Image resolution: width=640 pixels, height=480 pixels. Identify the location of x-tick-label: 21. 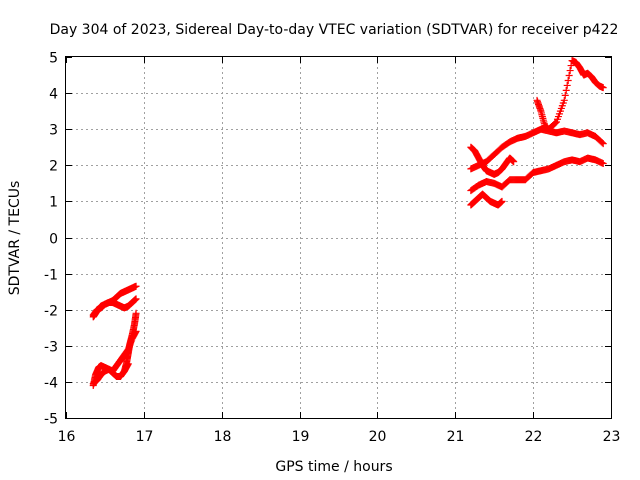
(456, 437).